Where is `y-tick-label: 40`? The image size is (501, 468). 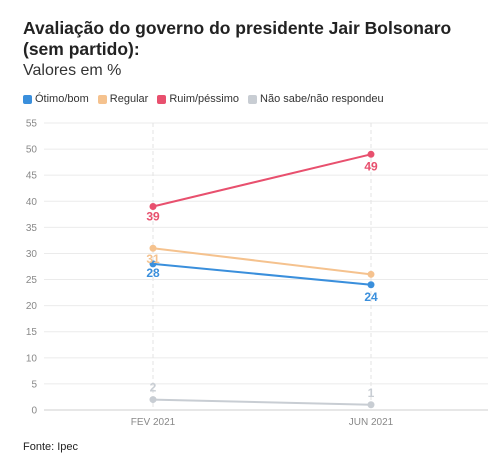 y-tick-label: 40 is located at coordinates (32, 202).